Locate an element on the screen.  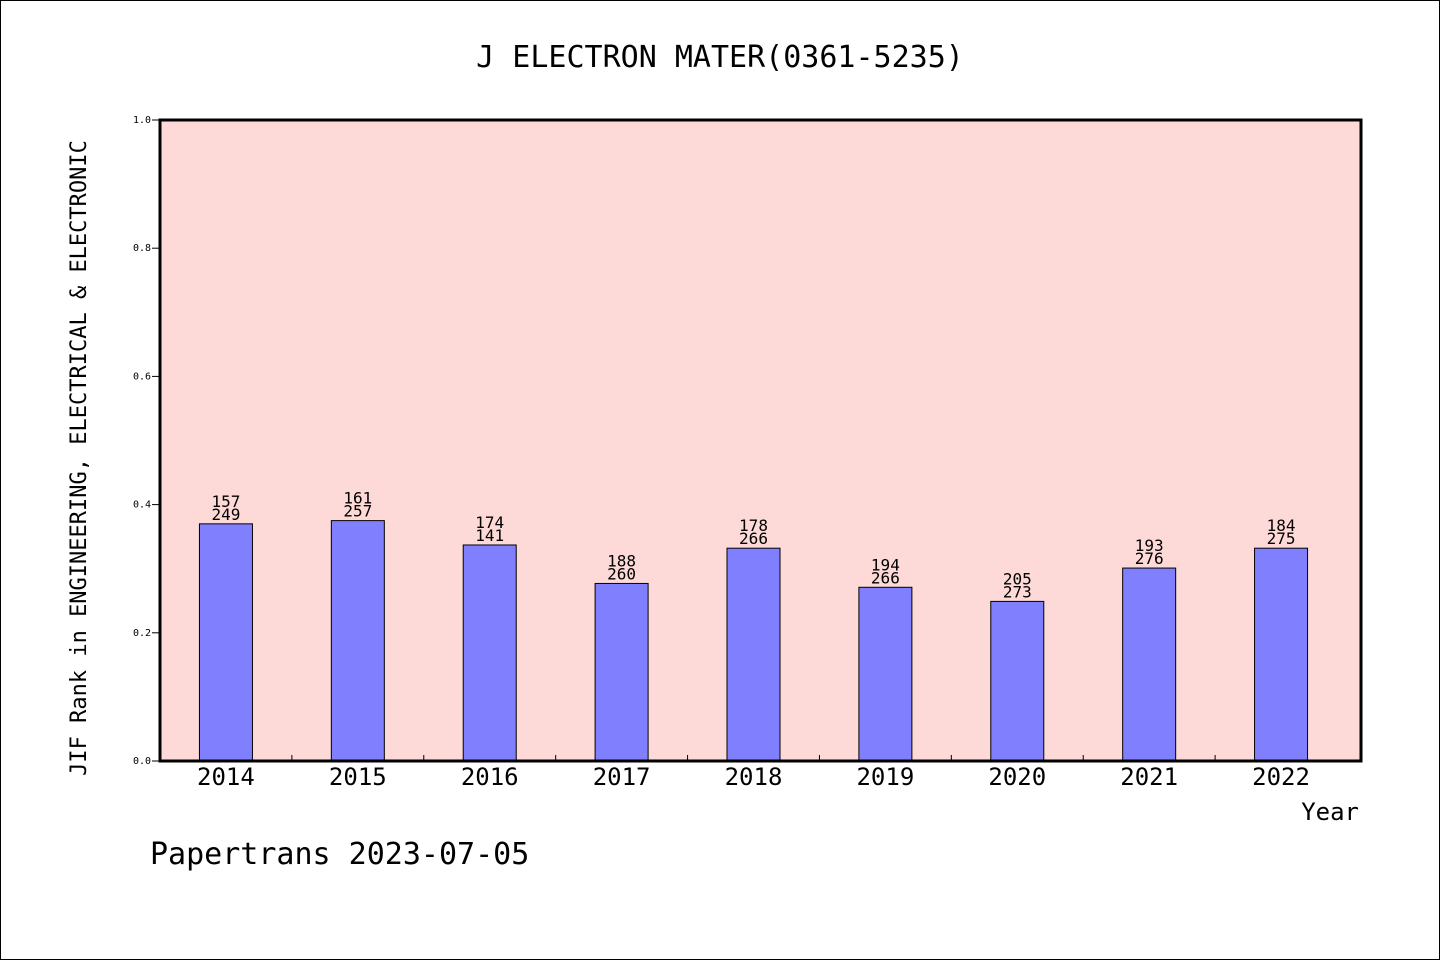
y-tick-label: 0.0 is located at coordinates (142, 761).